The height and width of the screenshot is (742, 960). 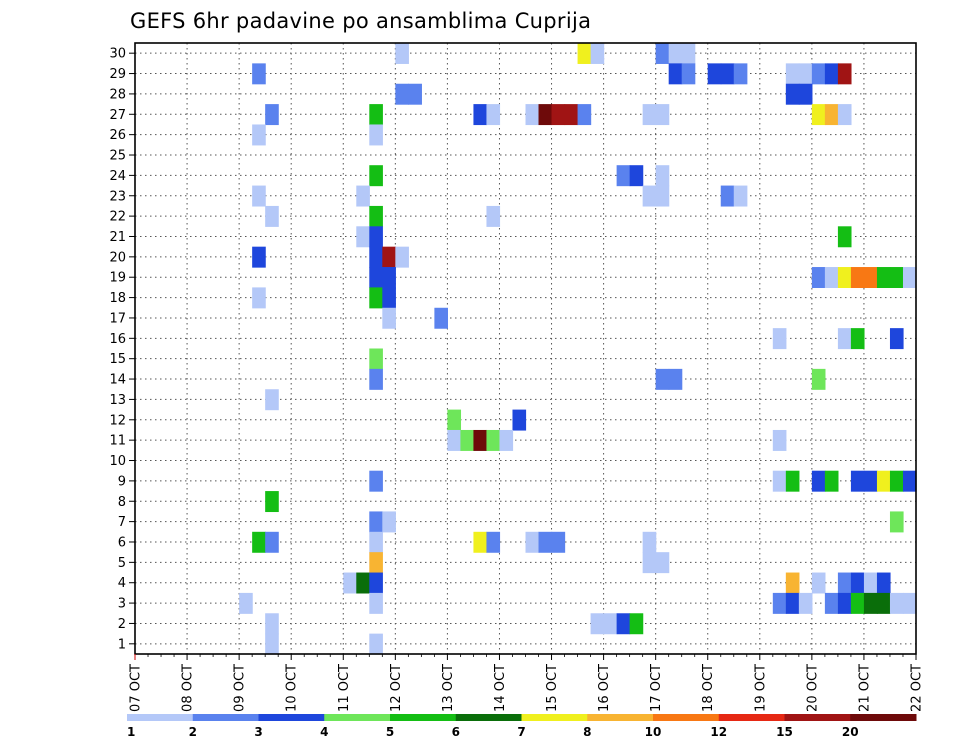 What do you see at coordinates (500, 688) in the screenshot?
I see `x-tick-label: 14 OCT` at bounding box center [500, 688].